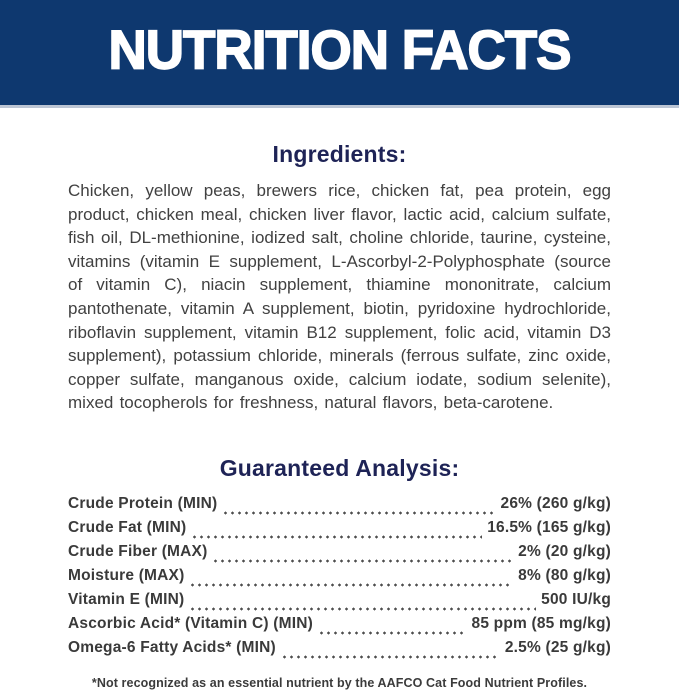 The height and width of the screenshot is (690, 679). Describe the element at coordinates (549, 527) in the screenshot. I see `analysis-row-value: 16.5% (165 g/kg)` at that location.